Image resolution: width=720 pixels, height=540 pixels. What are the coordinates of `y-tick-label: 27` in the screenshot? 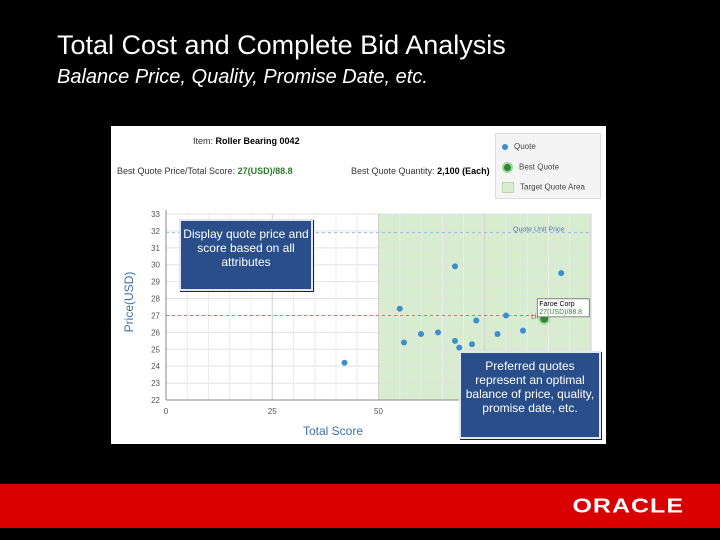 It's located at (155, 315).